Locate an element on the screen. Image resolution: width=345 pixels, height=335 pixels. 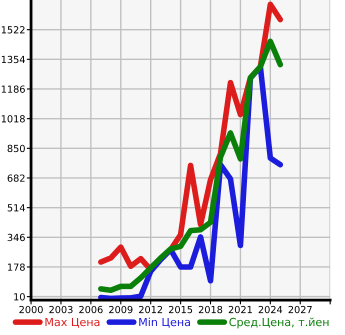
x-tick-label: 2006 is located at coordinates (91, 310).